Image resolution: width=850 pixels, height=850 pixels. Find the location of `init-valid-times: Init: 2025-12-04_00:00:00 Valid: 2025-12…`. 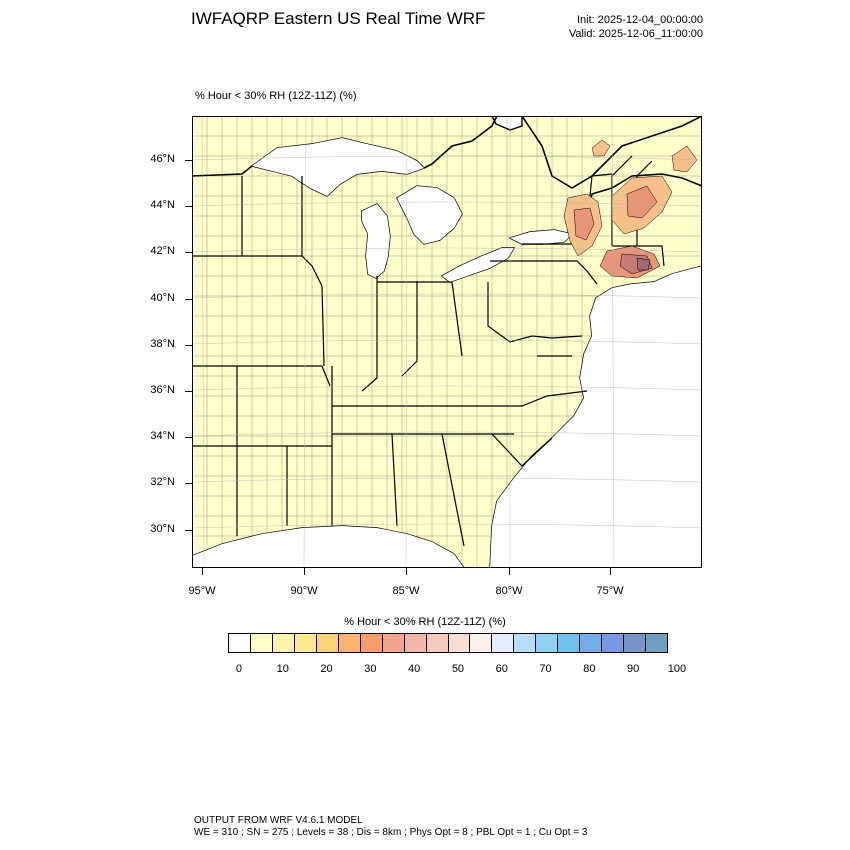

init-valid-times: Init: 2025-12-04_00:00:00 Valid: 2025-12… is located at coordinates (636, 27).